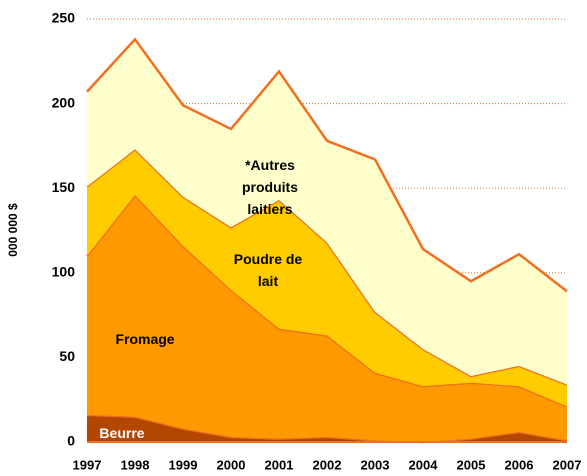 The image size is (587, 476). Describe the element at coordinates (122, 433) in the screenshot. I see `series-label: Beurre` at that location.